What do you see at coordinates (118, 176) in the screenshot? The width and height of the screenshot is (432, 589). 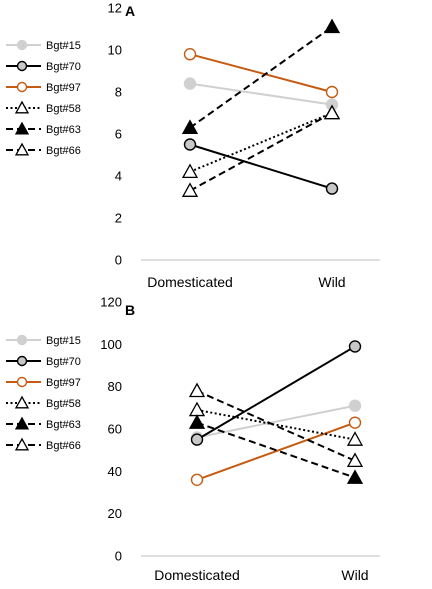 I see `y-tick-label: 4` at bounding box center [118, 176].